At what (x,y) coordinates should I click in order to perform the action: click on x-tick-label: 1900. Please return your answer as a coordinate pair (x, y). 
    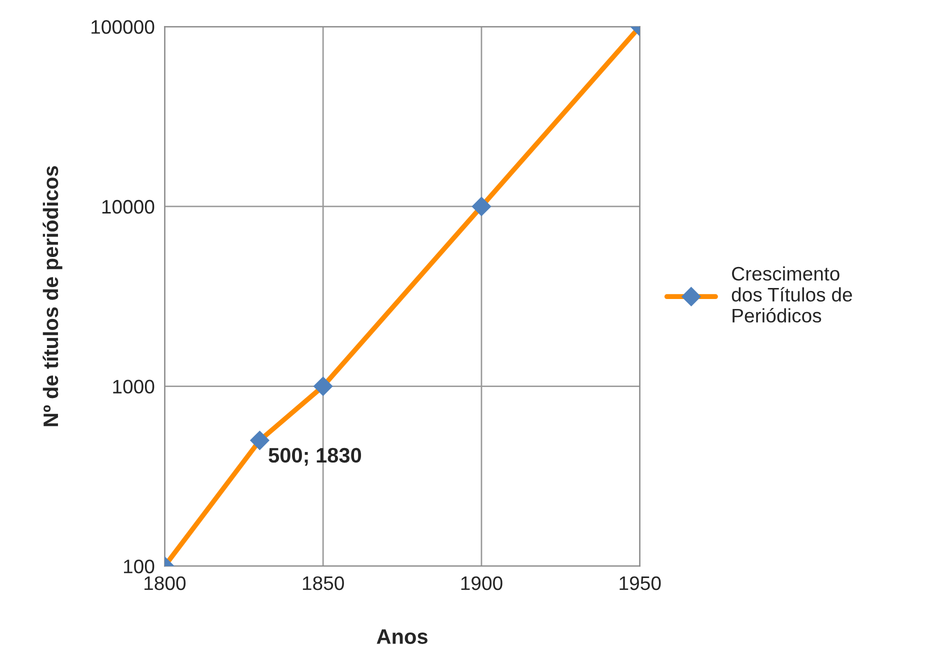
    Looking at the image, I should click on (481, 583).